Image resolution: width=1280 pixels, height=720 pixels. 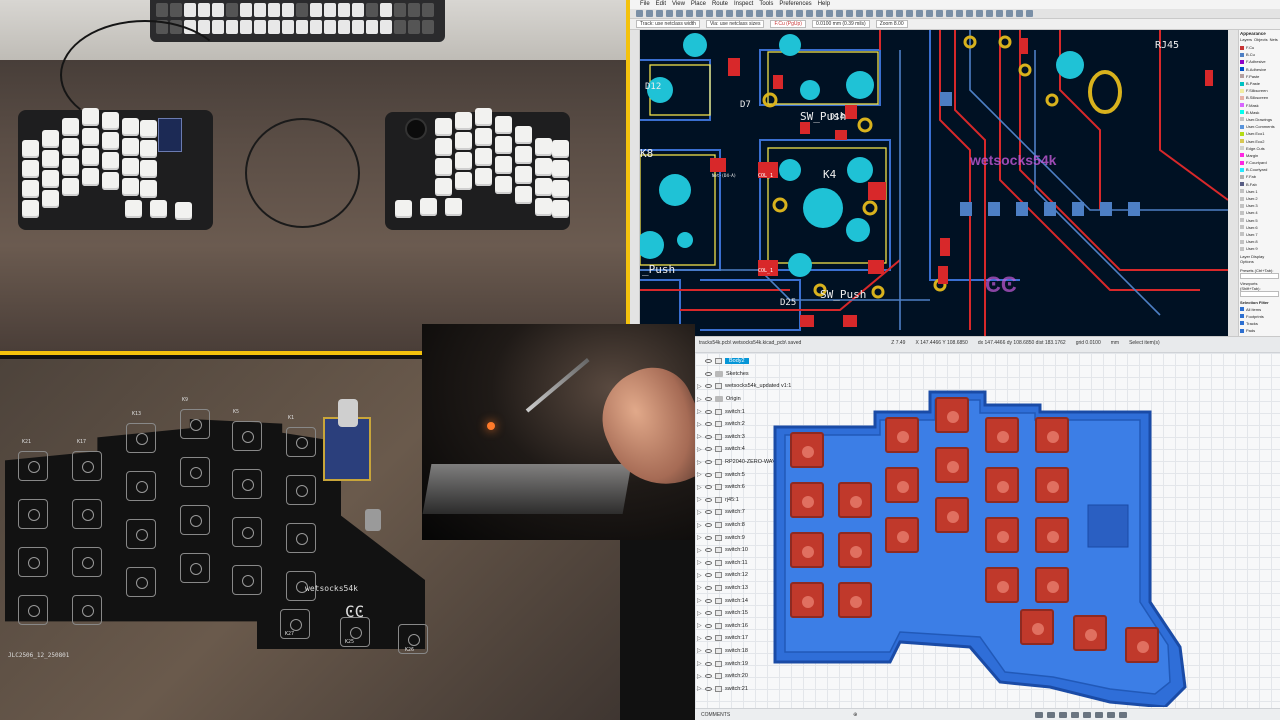 What do you see at coordinates (757, 676) in the screenshot?
I see `browser-node: ▷ switch:20` at bounding box center [757, 676].